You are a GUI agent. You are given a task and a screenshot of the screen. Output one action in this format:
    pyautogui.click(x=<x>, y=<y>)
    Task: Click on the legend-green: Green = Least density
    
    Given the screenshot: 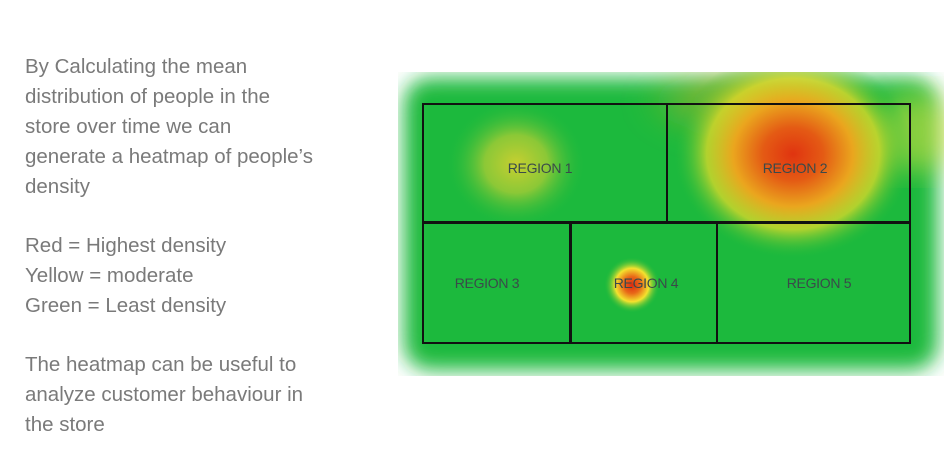 What is the action you would take?
    pyautogui.click(x=126, y=305)
    